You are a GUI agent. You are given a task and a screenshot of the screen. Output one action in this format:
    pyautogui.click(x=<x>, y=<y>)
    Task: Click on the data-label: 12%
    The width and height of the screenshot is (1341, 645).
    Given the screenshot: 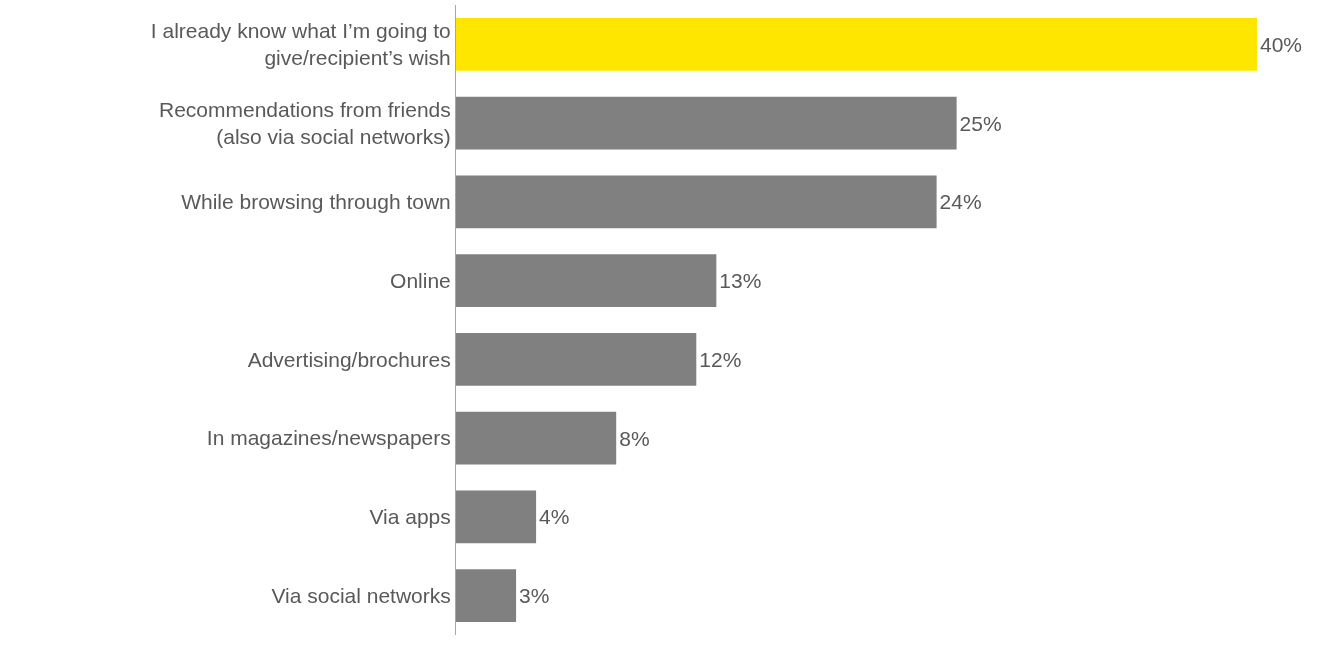 What is the action you would take?
    pyautogui.click(x=720, y=359)
    